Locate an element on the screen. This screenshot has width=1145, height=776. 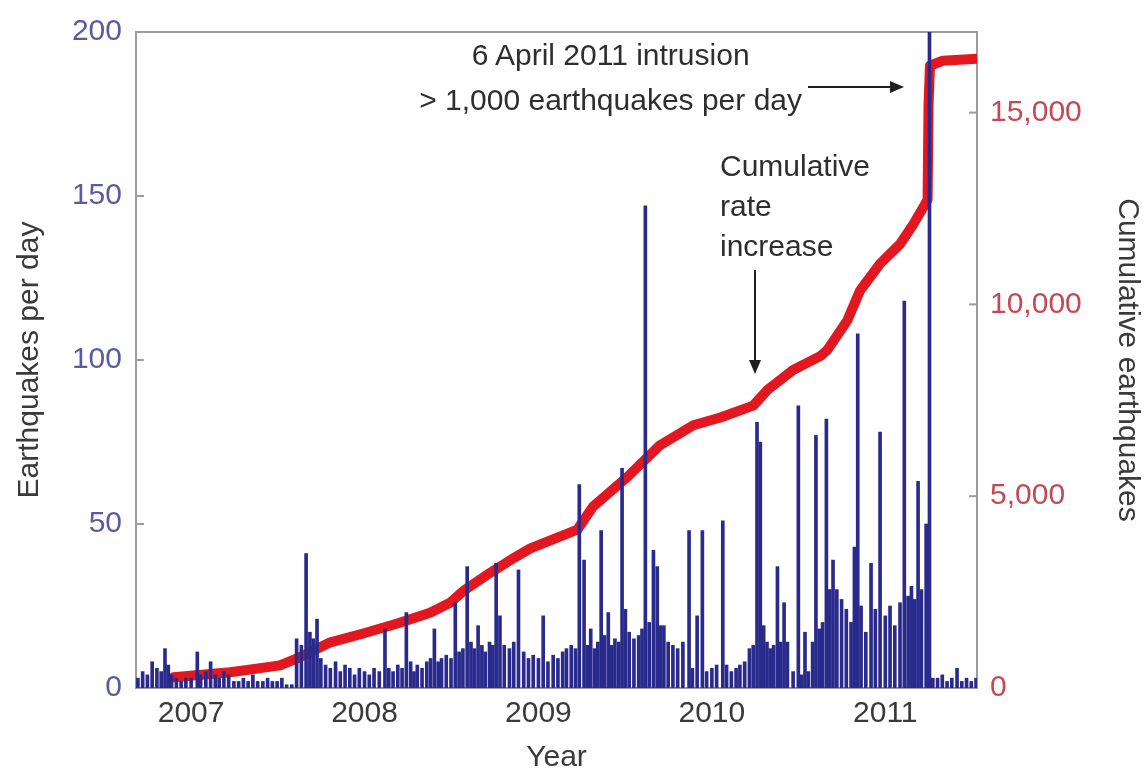
x-tick-label: 2008 is located at coordinates (364, 712).